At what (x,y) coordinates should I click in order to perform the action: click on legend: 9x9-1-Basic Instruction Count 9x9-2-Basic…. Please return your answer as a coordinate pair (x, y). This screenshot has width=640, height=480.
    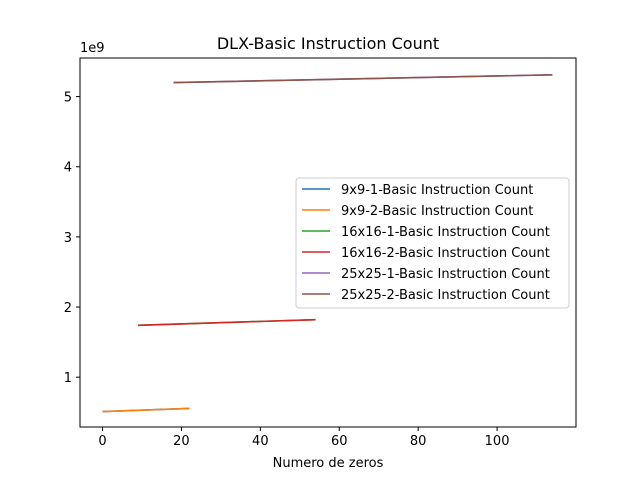
    Looking at the image, I should click on (432, 243).